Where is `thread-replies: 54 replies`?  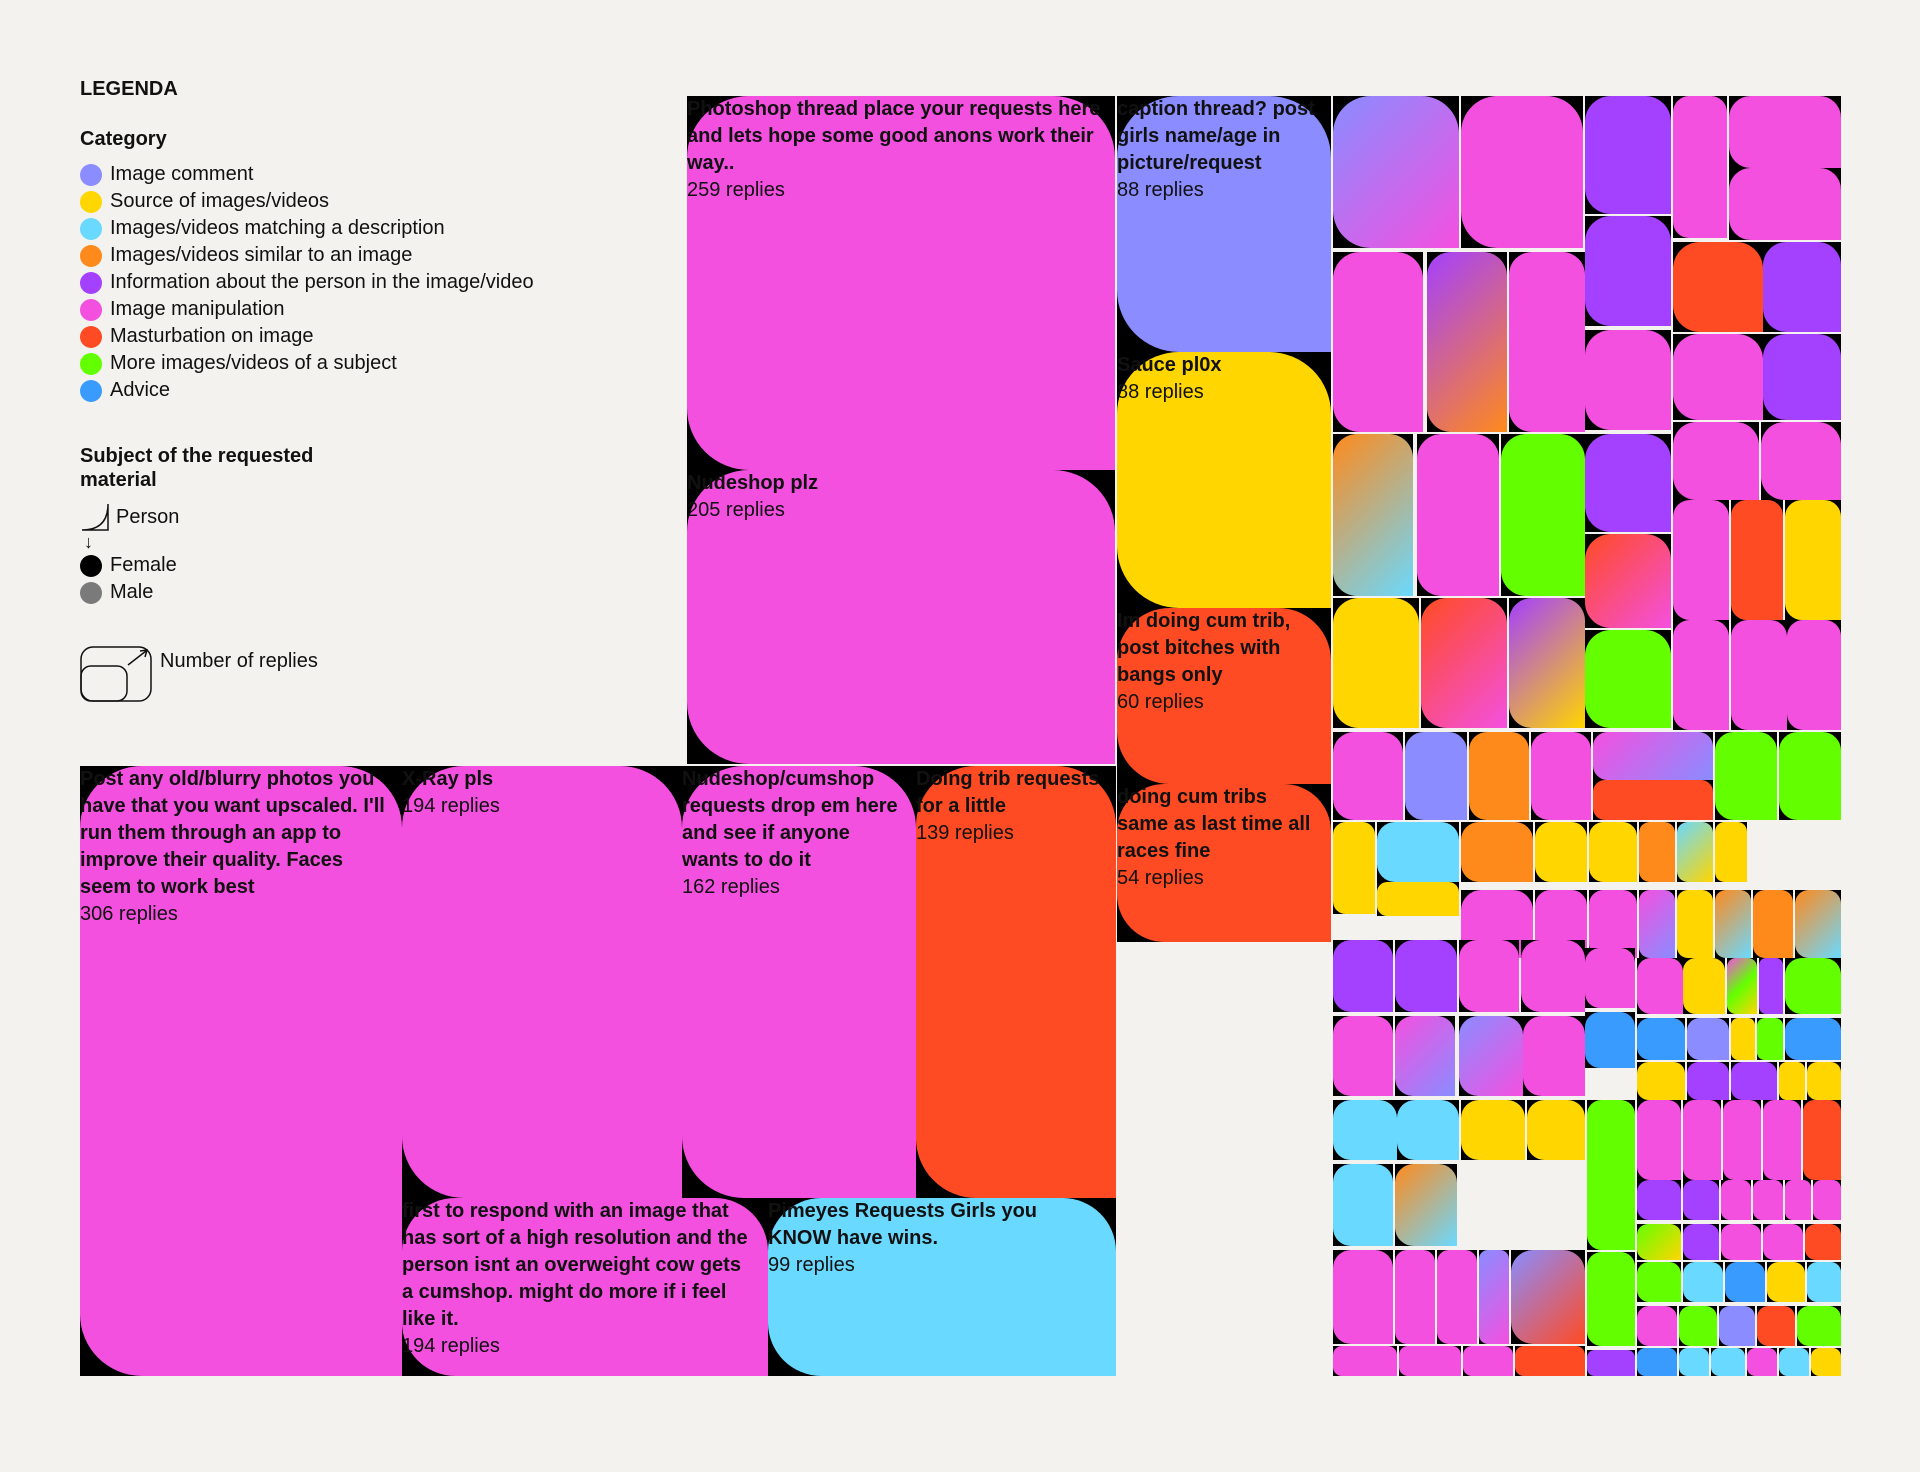 thread-replies: 54 replies is located at coordinates (1160, 878).